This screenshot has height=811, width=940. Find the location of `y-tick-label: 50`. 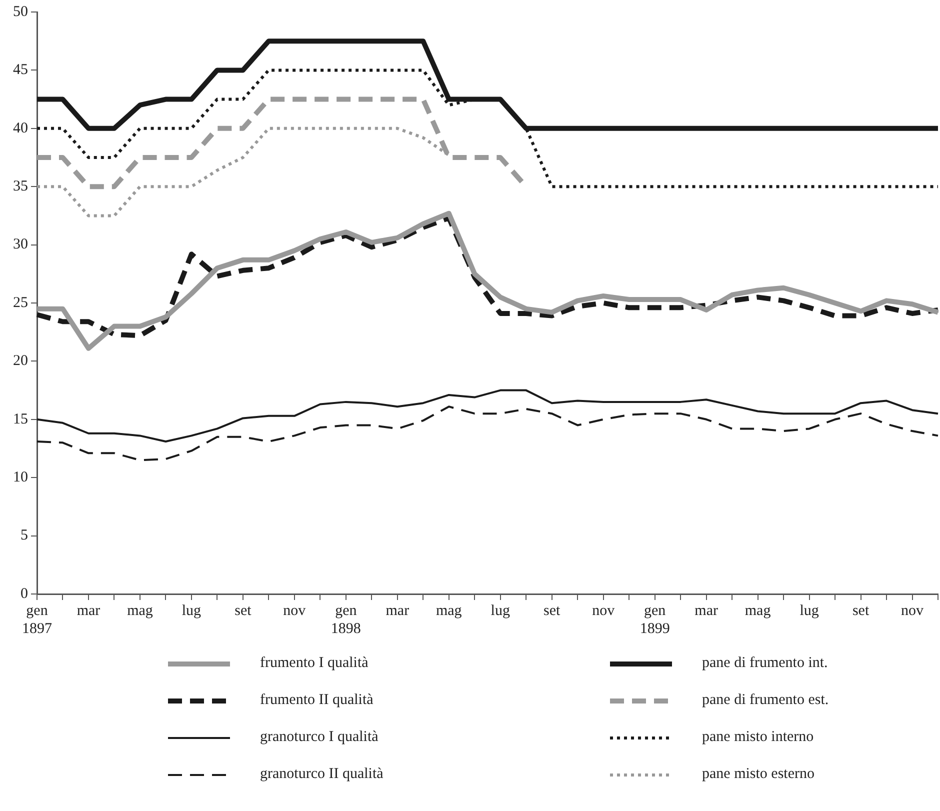

y-tick-label: 50 is located at coordinates (20, 12).